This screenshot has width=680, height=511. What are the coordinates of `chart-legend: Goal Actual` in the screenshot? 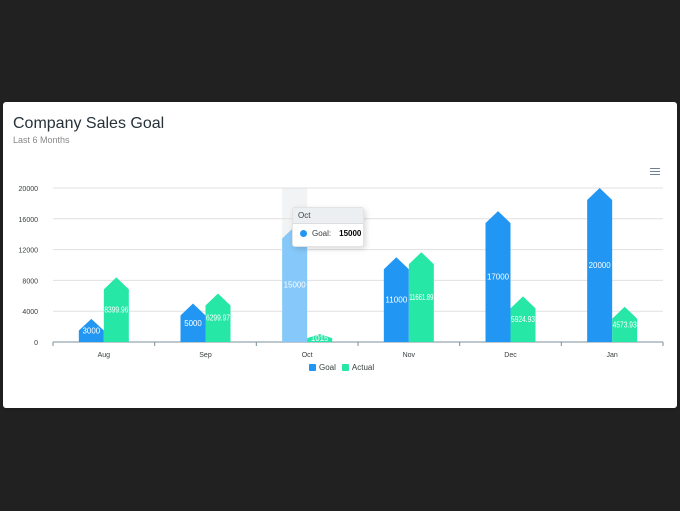 It's located at (341, 367).